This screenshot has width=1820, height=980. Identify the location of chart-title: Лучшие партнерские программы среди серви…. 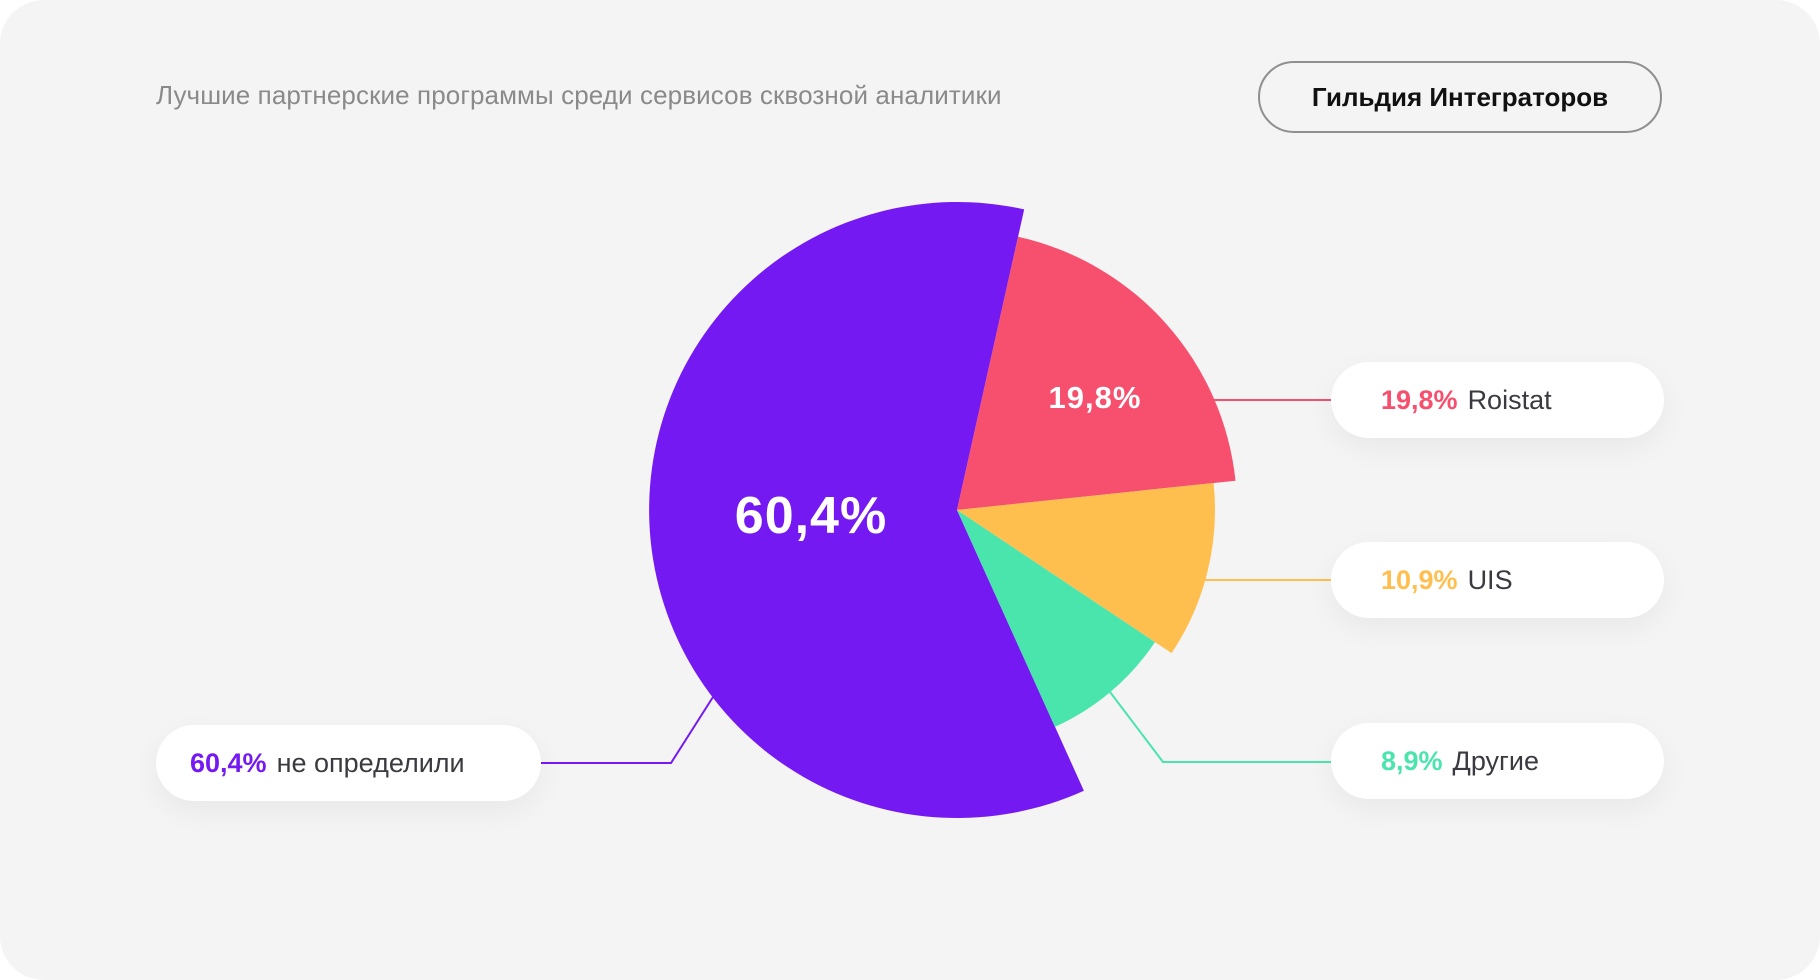
(579, 95).